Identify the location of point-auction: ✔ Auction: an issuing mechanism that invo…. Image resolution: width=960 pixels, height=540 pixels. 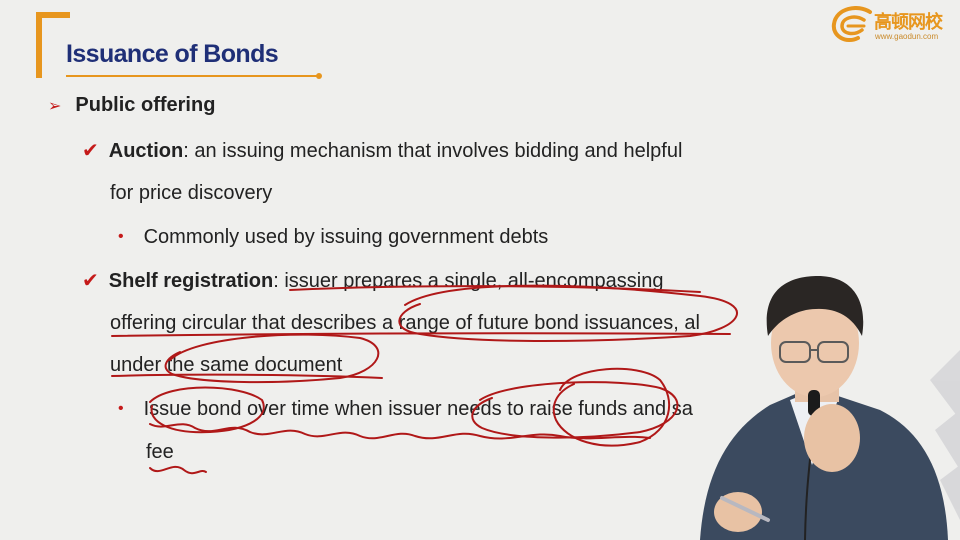
(382, 150).